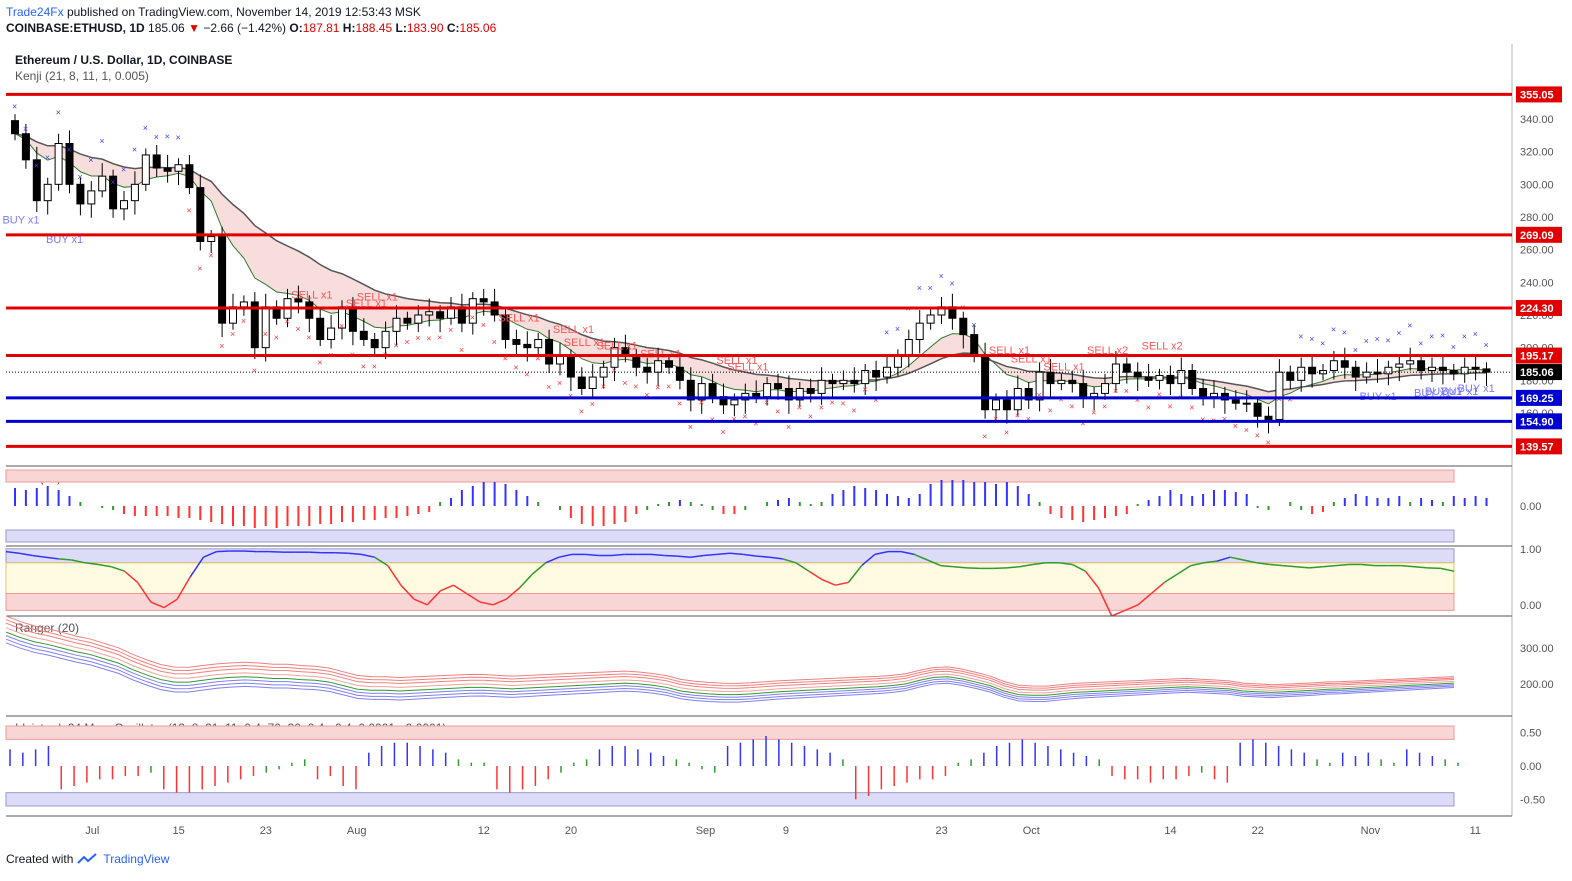  What do you see at coordinates (1537, 120) in the screenshot?
I see `price-tick-label: 340.00` at bounding box center [1537, 120].